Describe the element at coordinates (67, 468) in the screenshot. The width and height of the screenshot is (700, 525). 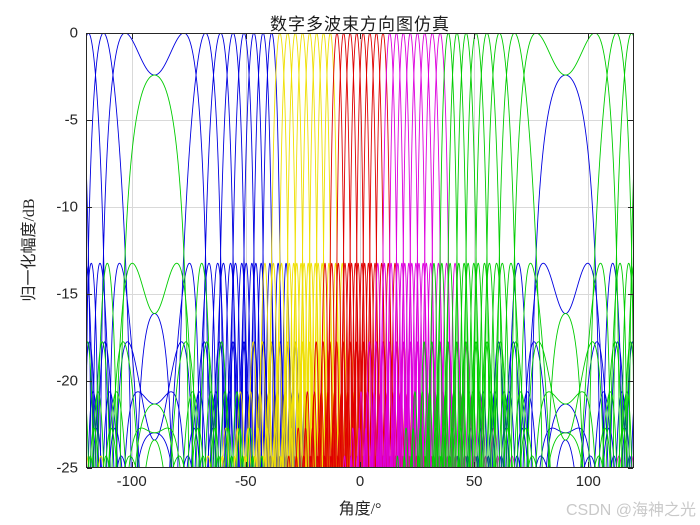
I see `y-tick-label: -25` at that location.